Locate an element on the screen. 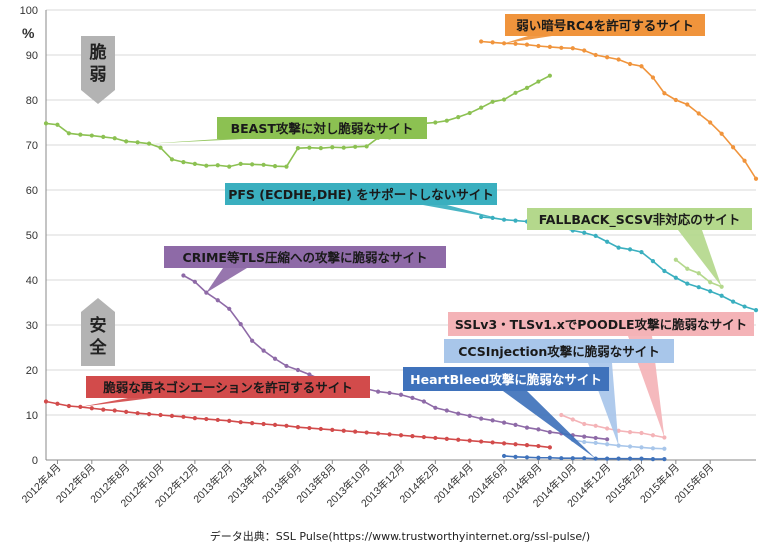 The width and height of the screenshot is (762, 549). callout-text-1: BEAST攻撃に対し脆弱なサイト is located at coordinates (322, 128).